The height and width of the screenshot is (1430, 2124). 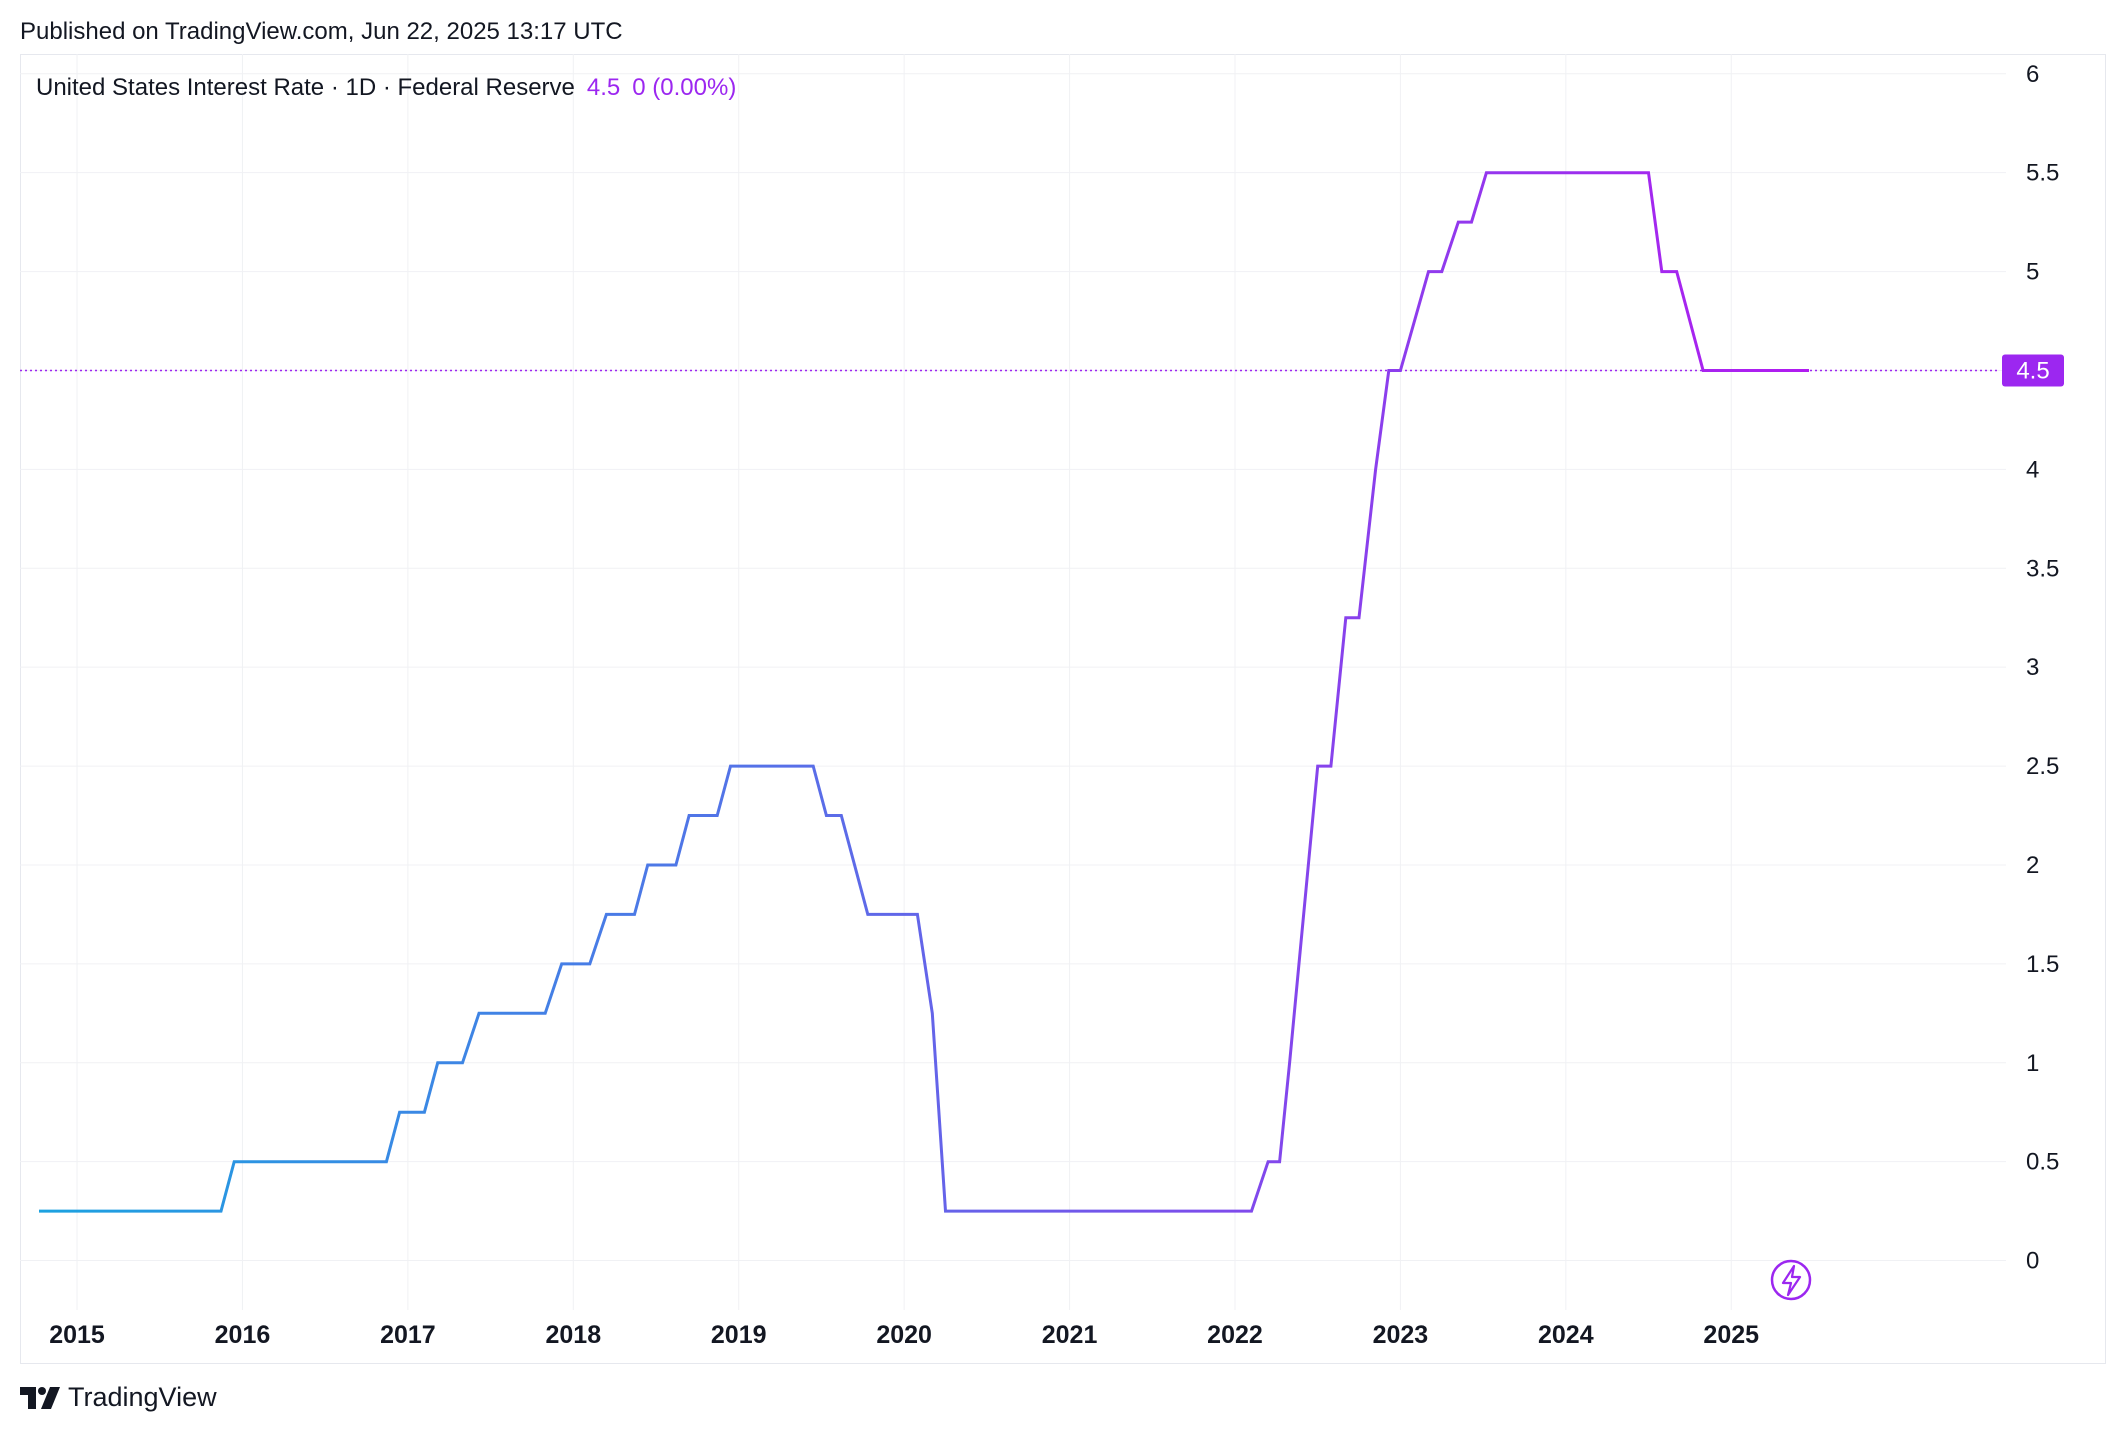 I want to click on footer-brand: TradingView, so click(x=118, y=1397).